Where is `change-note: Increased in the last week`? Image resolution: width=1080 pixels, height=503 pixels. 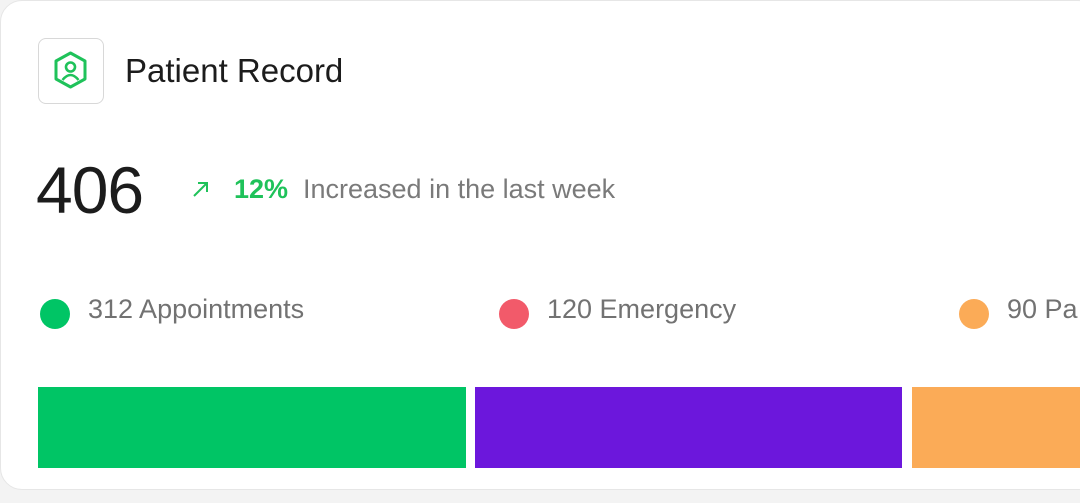 change-note: Increased in the last week is located at coordinates (459, 189).